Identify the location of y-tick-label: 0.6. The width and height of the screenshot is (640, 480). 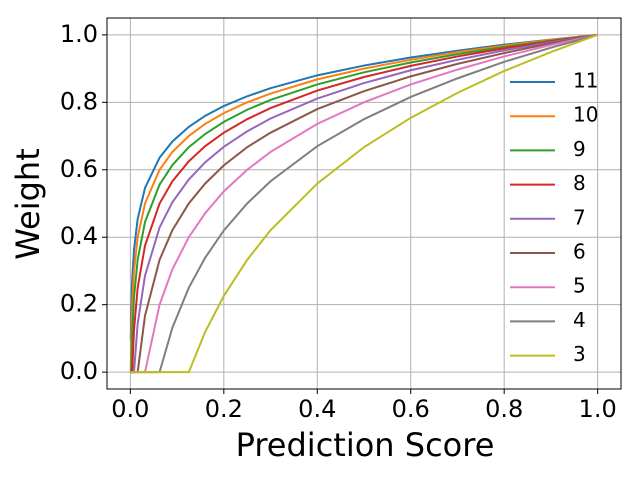
(79, 169).